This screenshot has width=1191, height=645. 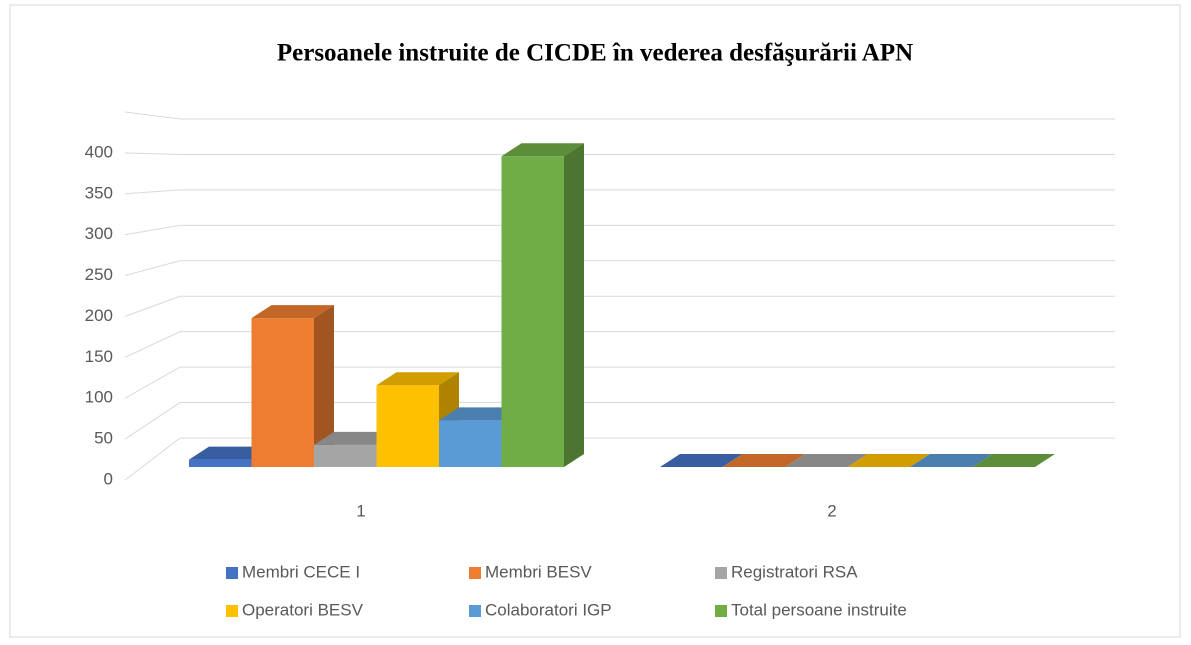 What do you see at coordinates (548, 609) in the screenshot?
I see `legend-label: Colaboratori IGP` at bounding box center [548, 609].